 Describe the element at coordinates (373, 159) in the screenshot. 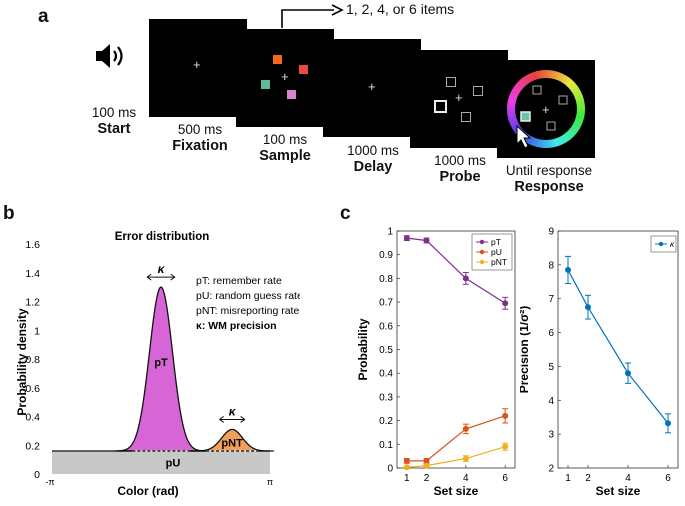

I see `timeline-delay: 1000 ms Delay` at that location.